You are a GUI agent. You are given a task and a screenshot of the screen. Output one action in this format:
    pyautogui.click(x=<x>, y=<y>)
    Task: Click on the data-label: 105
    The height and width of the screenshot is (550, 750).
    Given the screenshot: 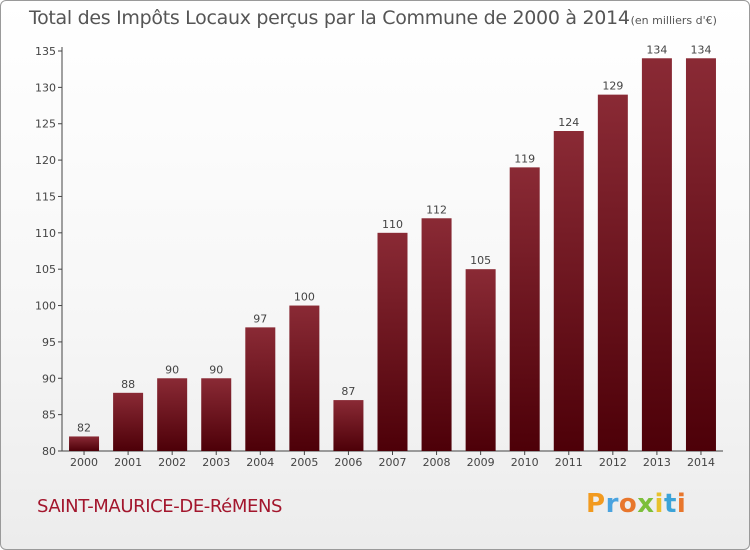 What is the action you would take?
    pyautogui.click(x=480, y=260)
    